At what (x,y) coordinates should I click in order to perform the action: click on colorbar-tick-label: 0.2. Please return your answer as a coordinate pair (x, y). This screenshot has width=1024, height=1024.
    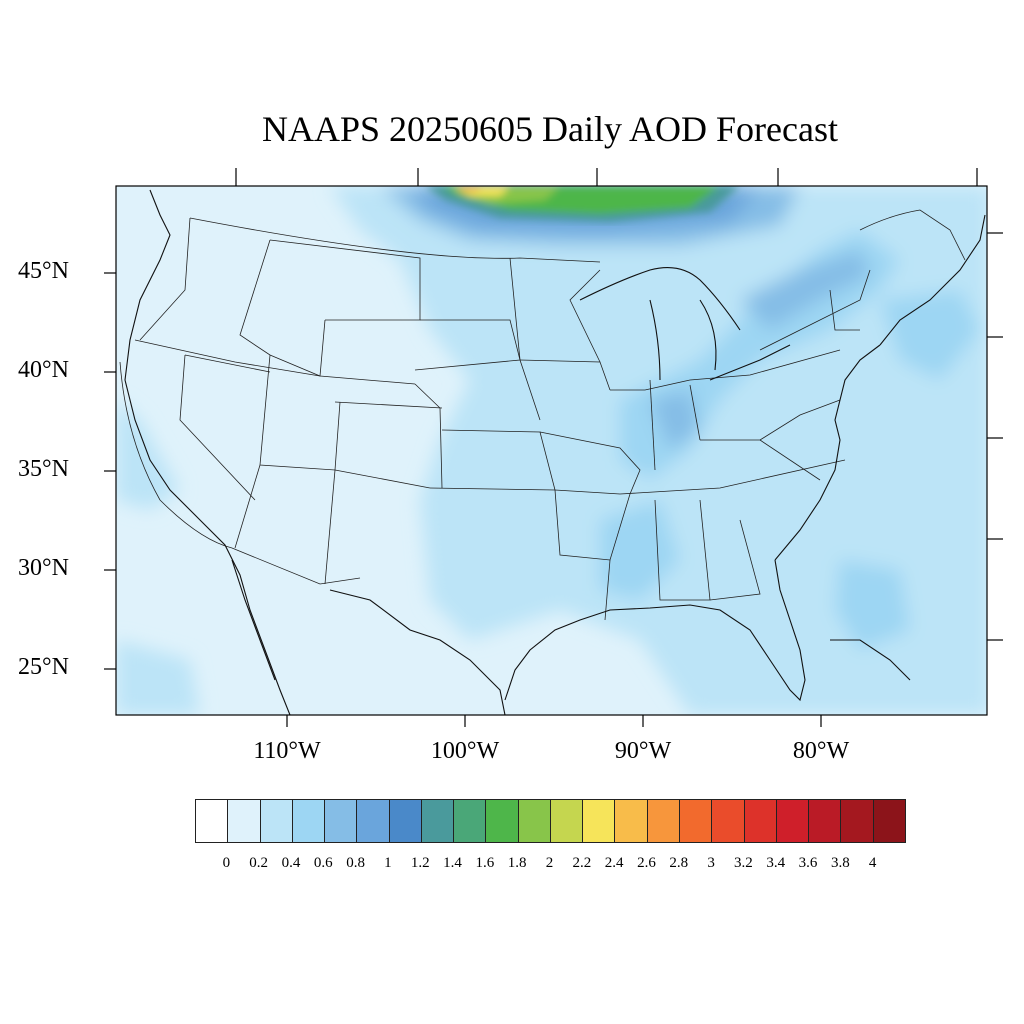
    Looking at the image, I should click on (258, 863).